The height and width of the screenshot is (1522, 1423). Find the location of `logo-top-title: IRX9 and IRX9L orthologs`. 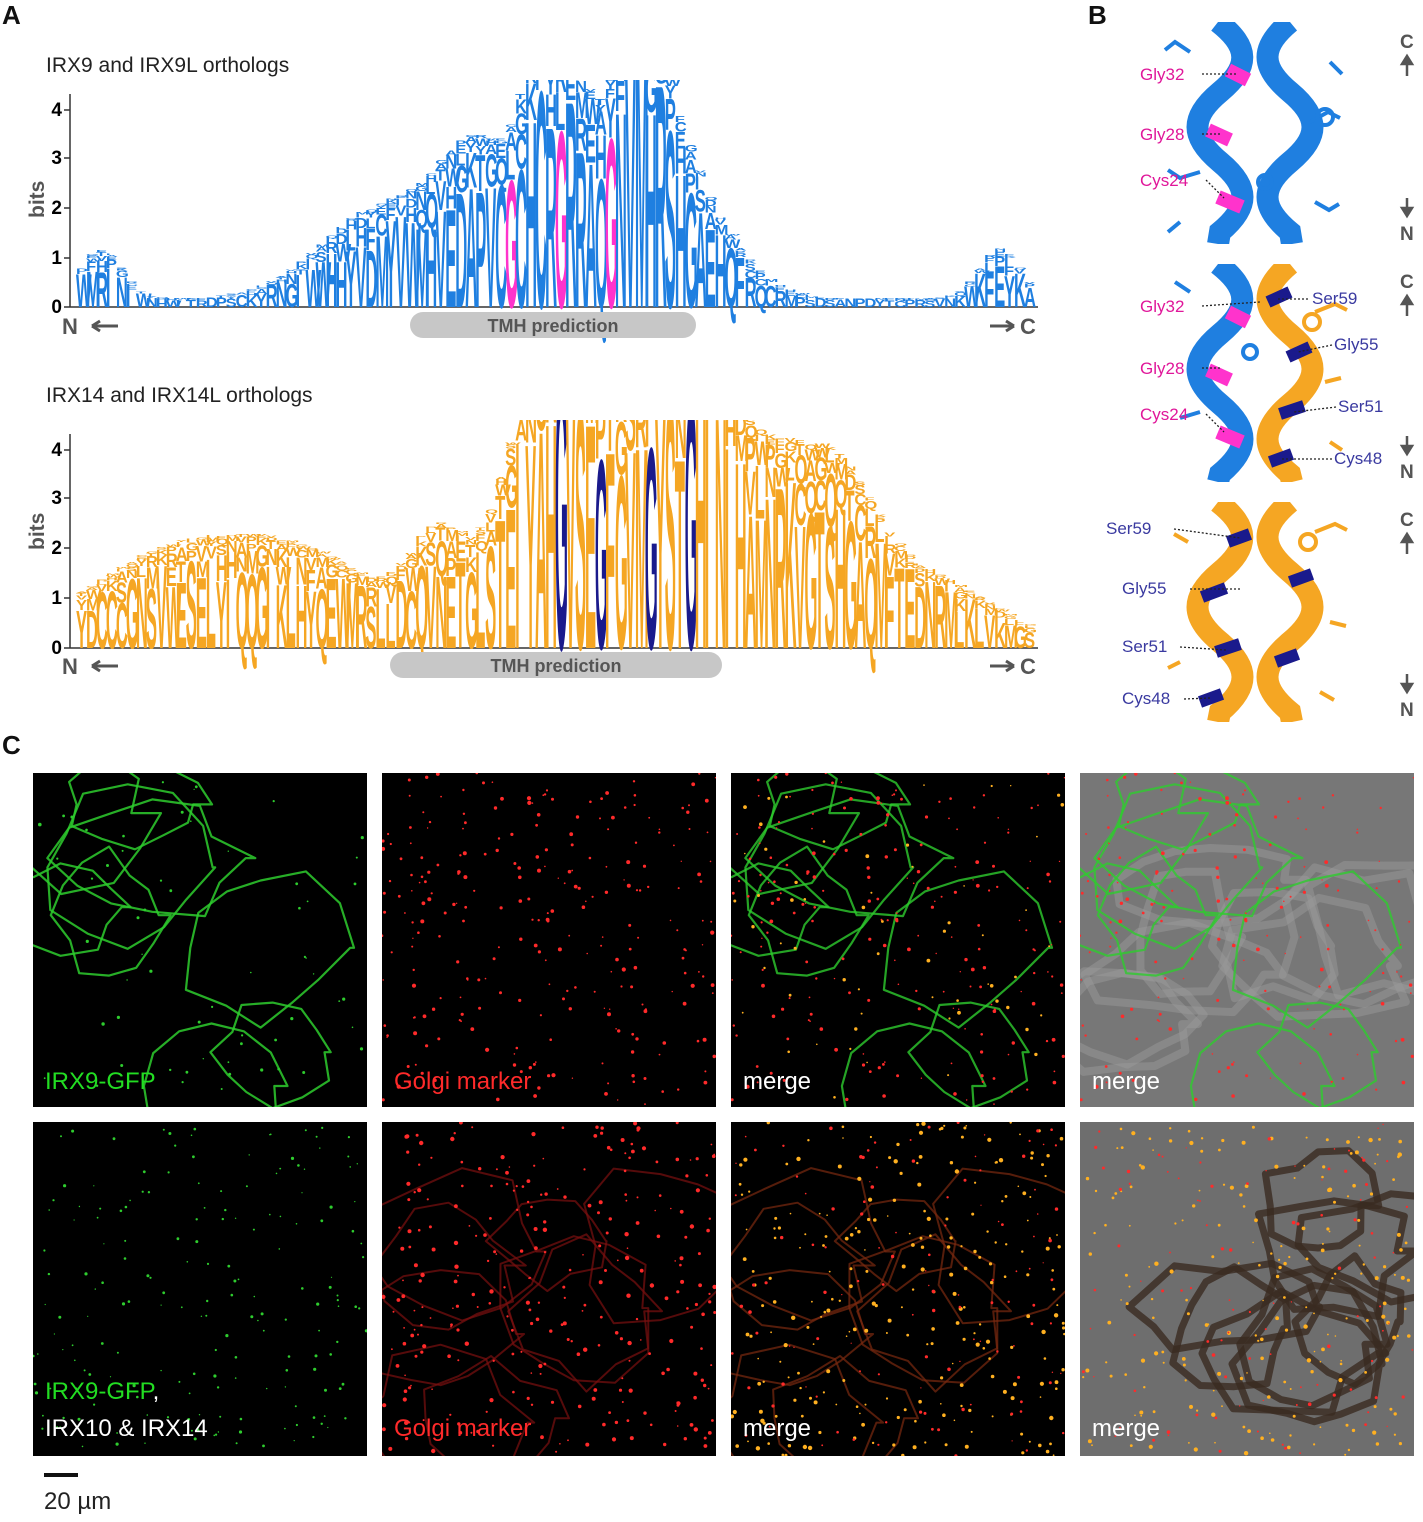

logo-top-title: IRX9 and IRX9L orthologs is located at coordinates (168, 65).